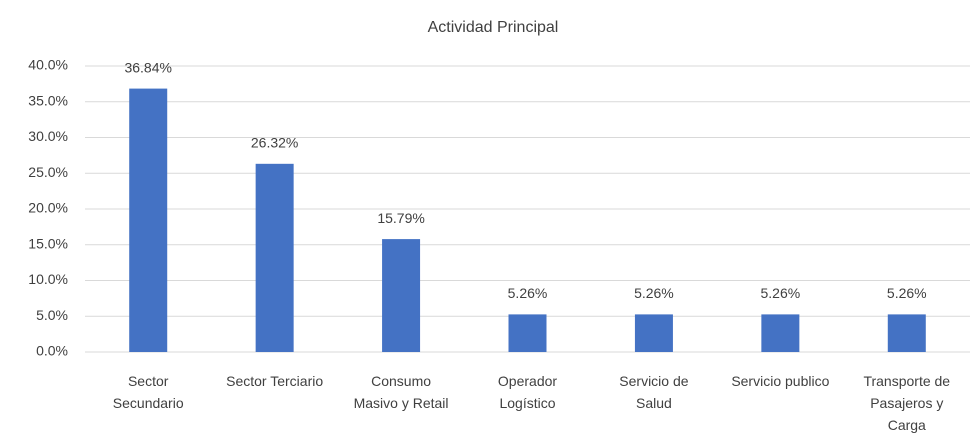 The image size is (972, 438). What do you see at coordinates (52, 351) in the screenshot?
I see `y-tick-label: 0.0%` at bounding box center [52, 351].